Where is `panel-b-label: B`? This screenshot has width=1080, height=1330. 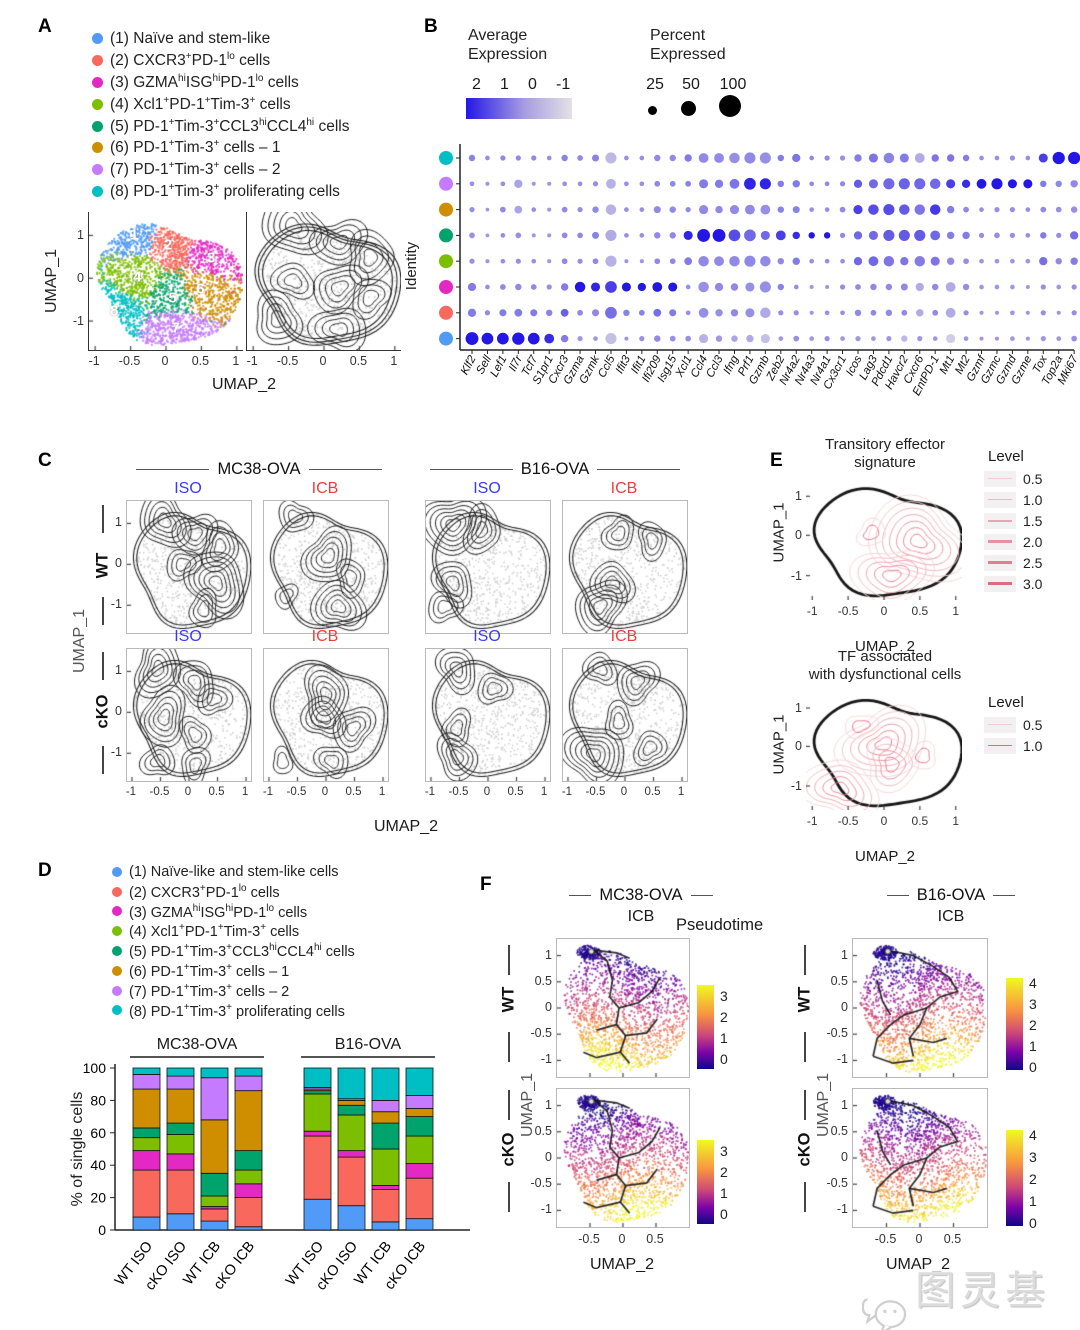 panel-b-label: B is located at coordinates (431, 26).